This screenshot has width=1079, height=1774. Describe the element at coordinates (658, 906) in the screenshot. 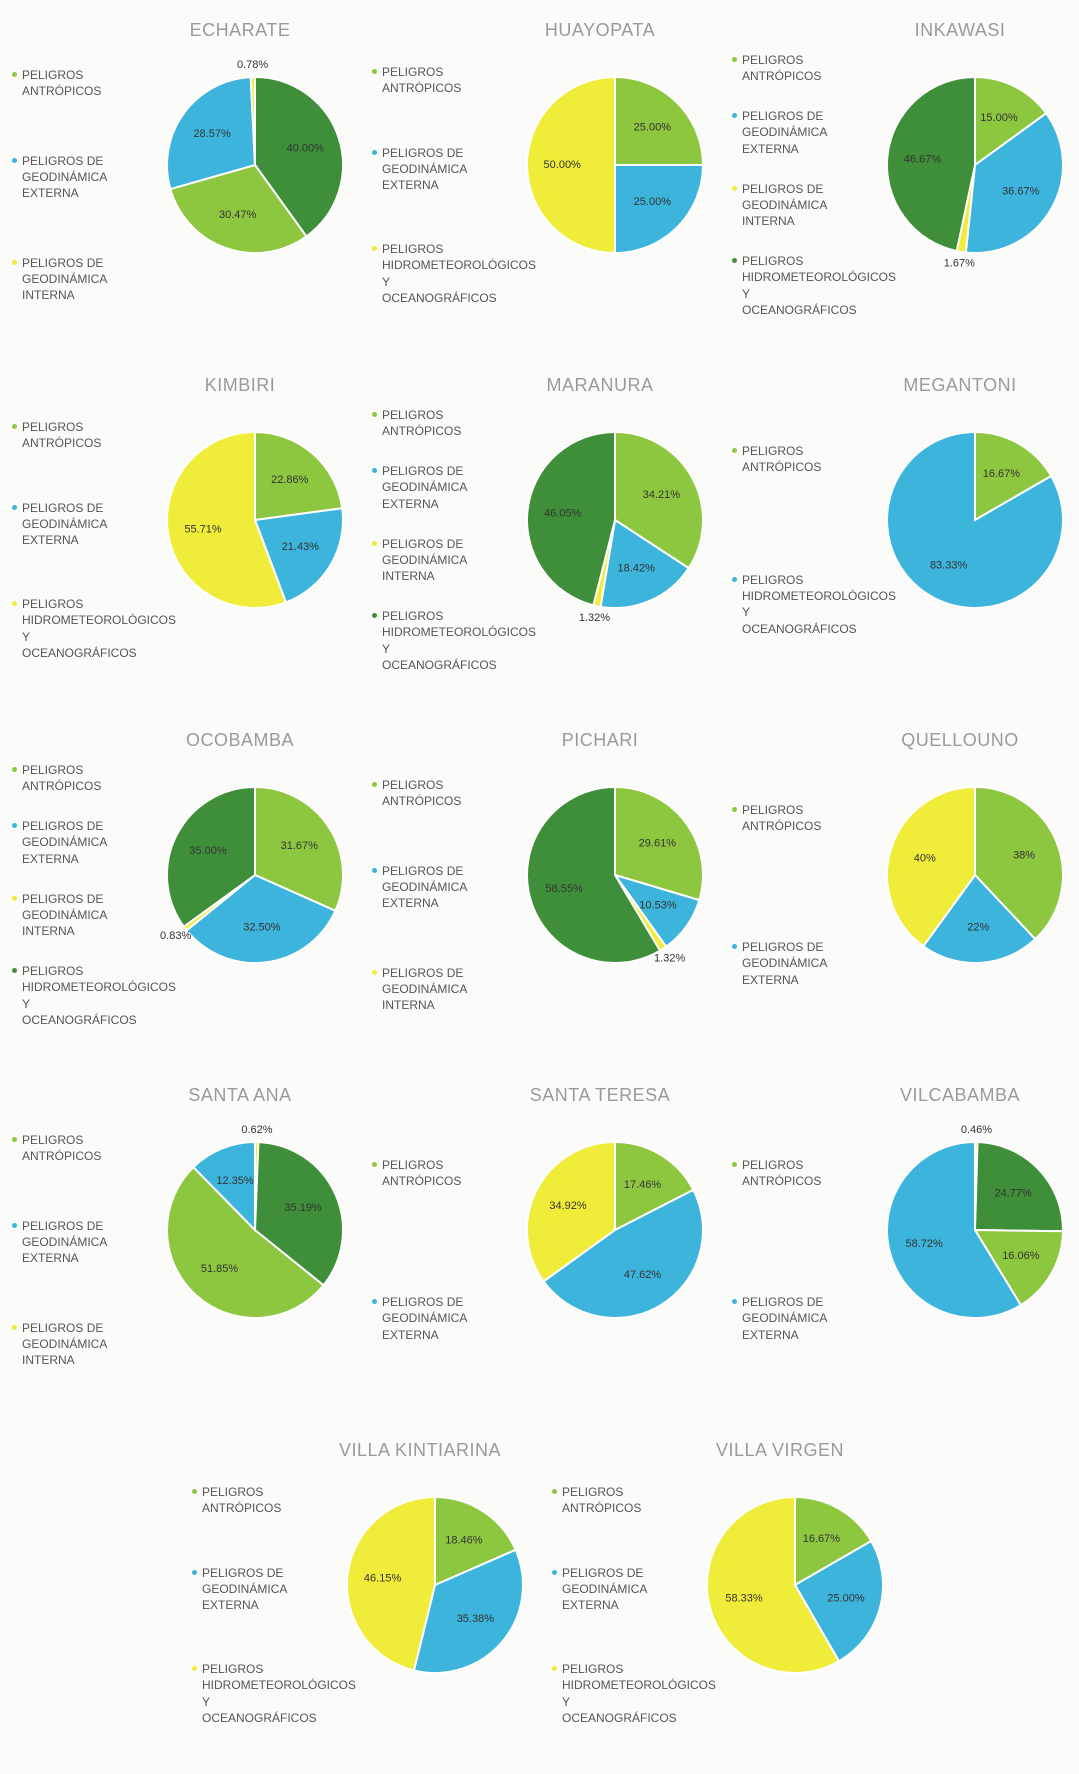

I see `slice-label: 10.53%` at that location.